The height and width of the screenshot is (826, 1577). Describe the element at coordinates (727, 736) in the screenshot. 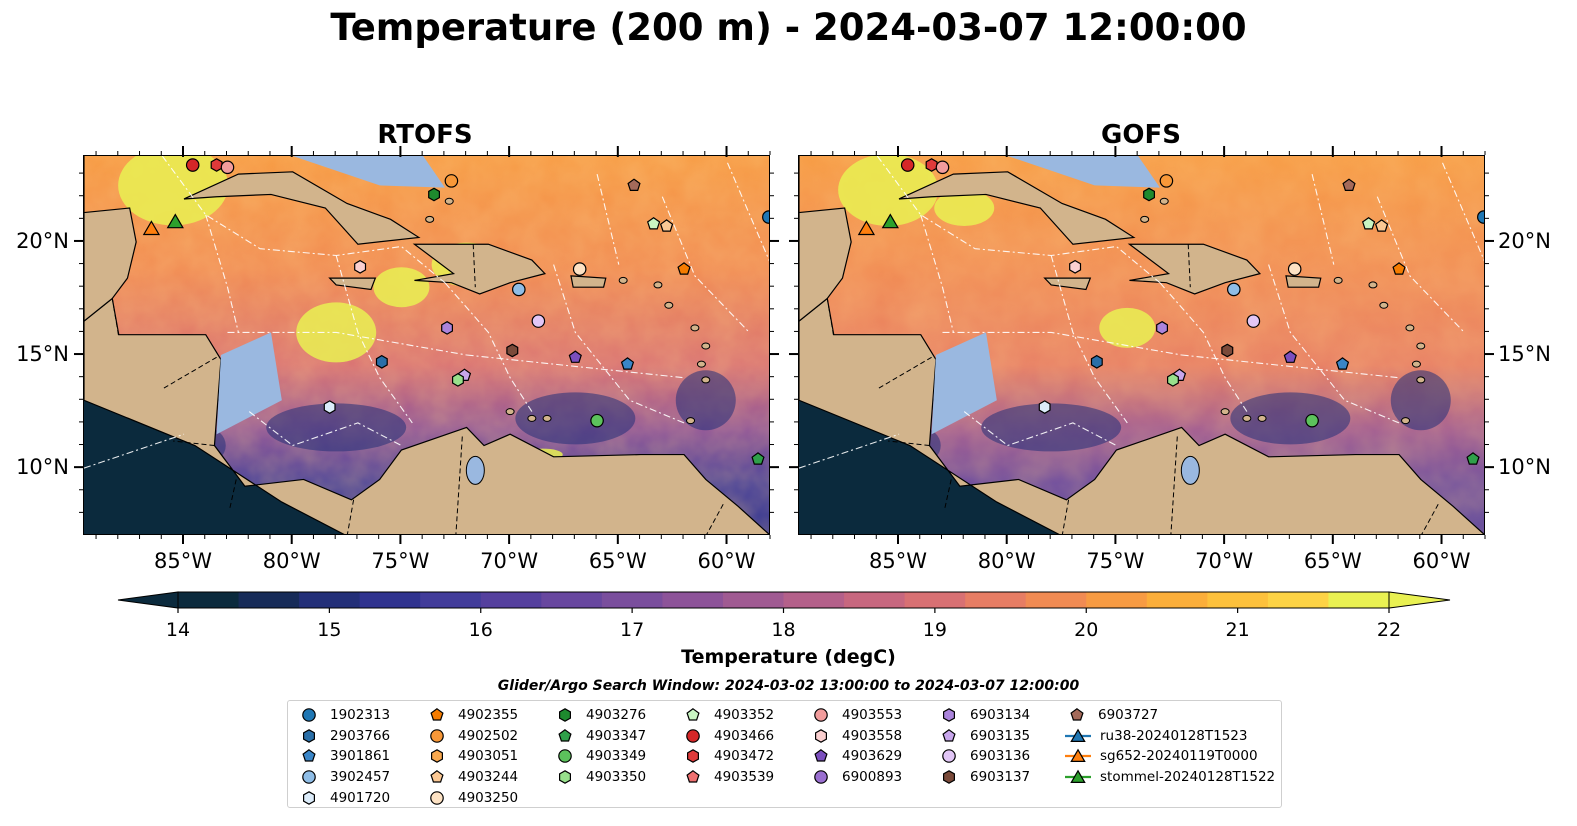

I see `legend-item: 4903466` at that location.